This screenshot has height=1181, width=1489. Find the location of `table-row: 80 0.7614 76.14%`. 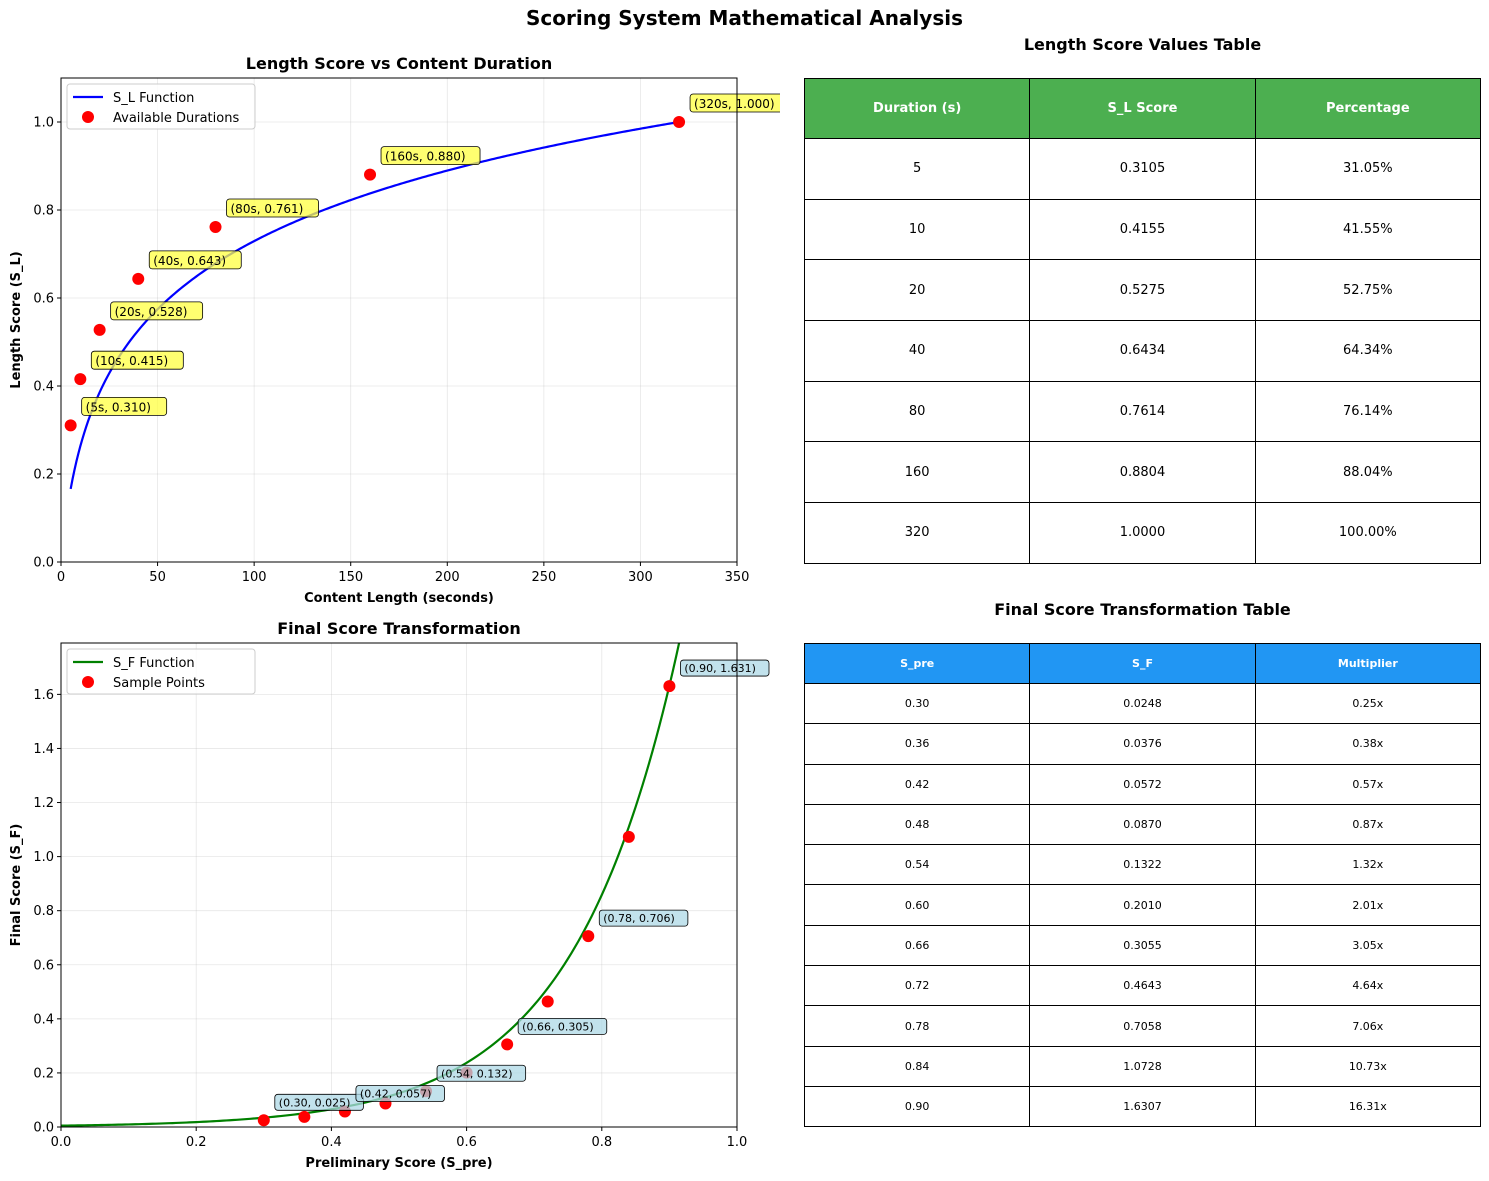

table-row: 80 0.7614 76.14% is located at coordinates (1142, 411).